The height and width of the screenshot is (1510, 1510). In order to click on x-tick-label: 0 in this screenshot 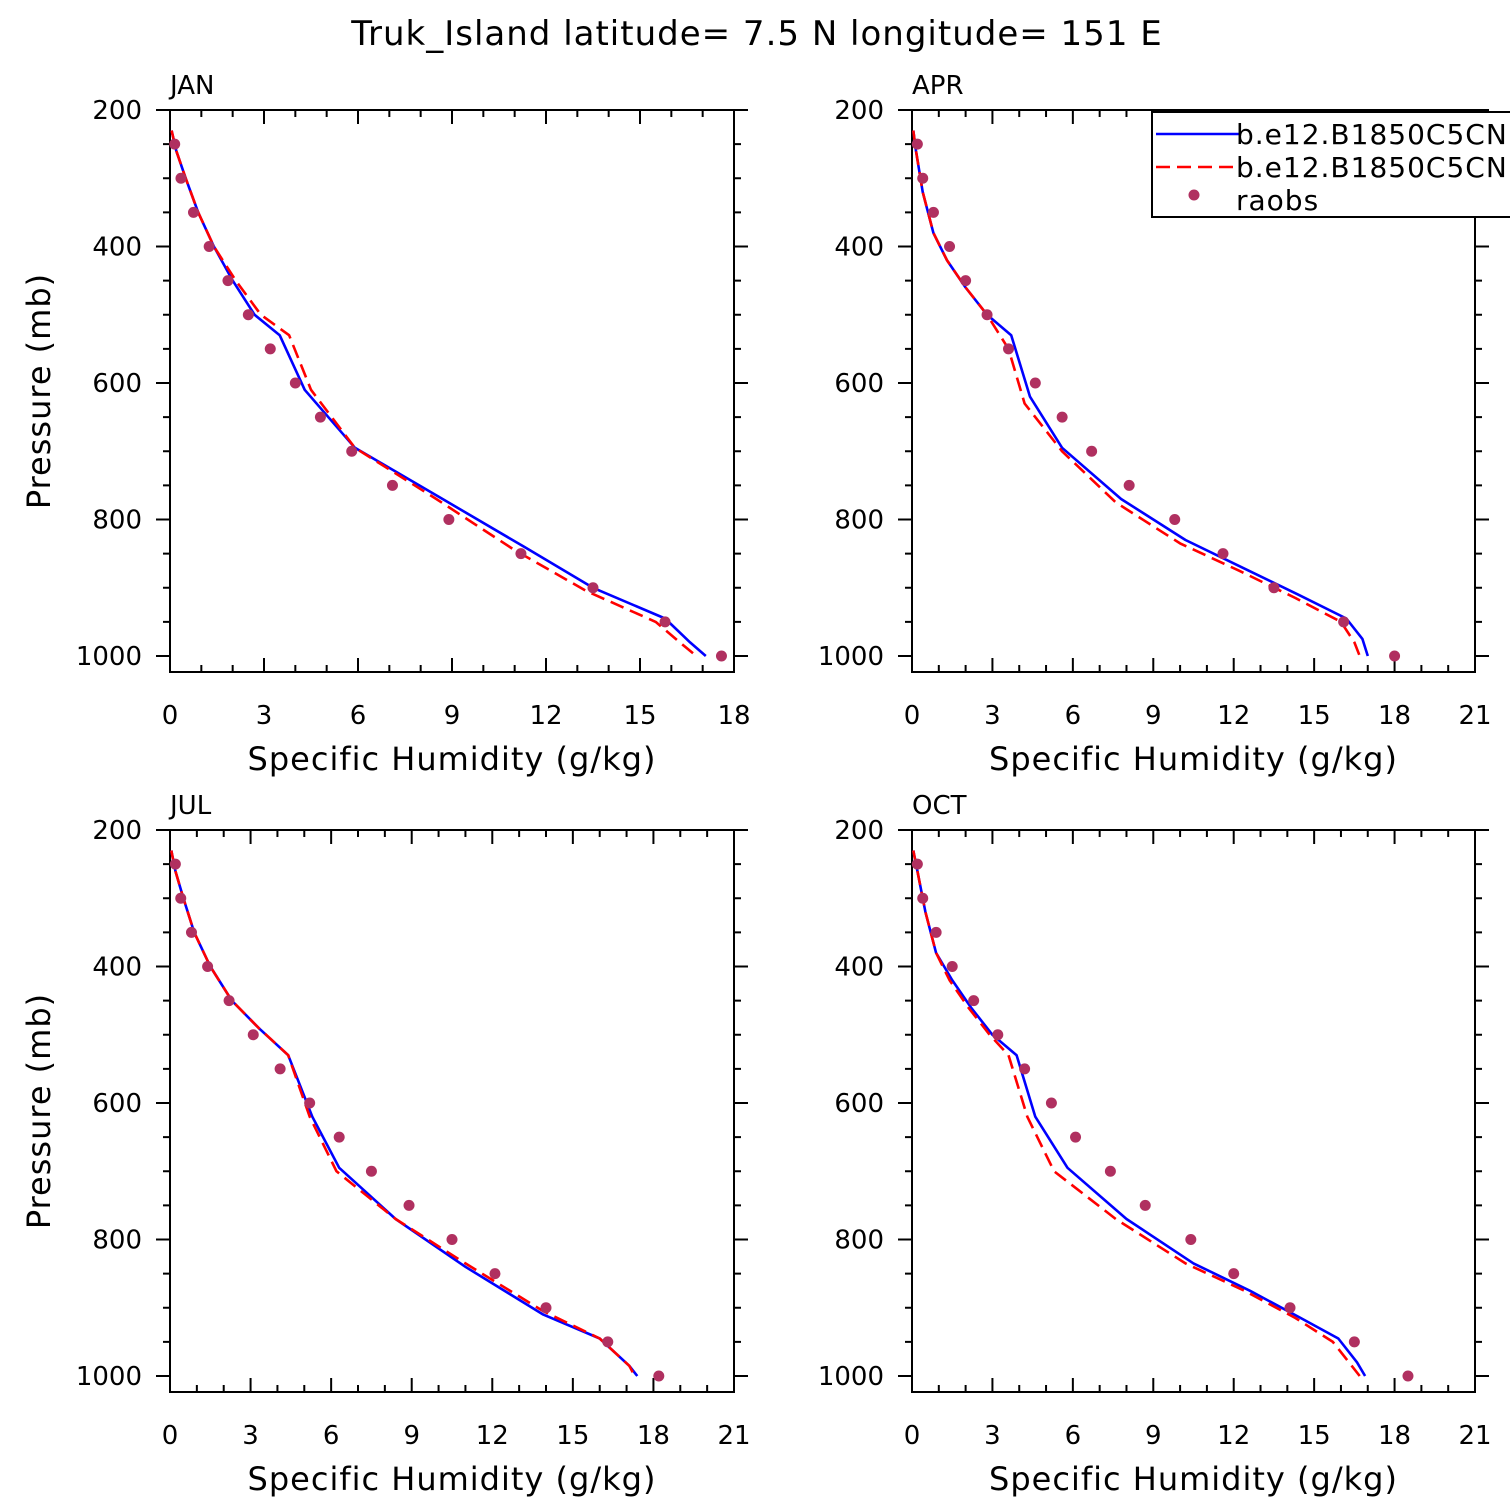, I will do `click(170, 1436)`.